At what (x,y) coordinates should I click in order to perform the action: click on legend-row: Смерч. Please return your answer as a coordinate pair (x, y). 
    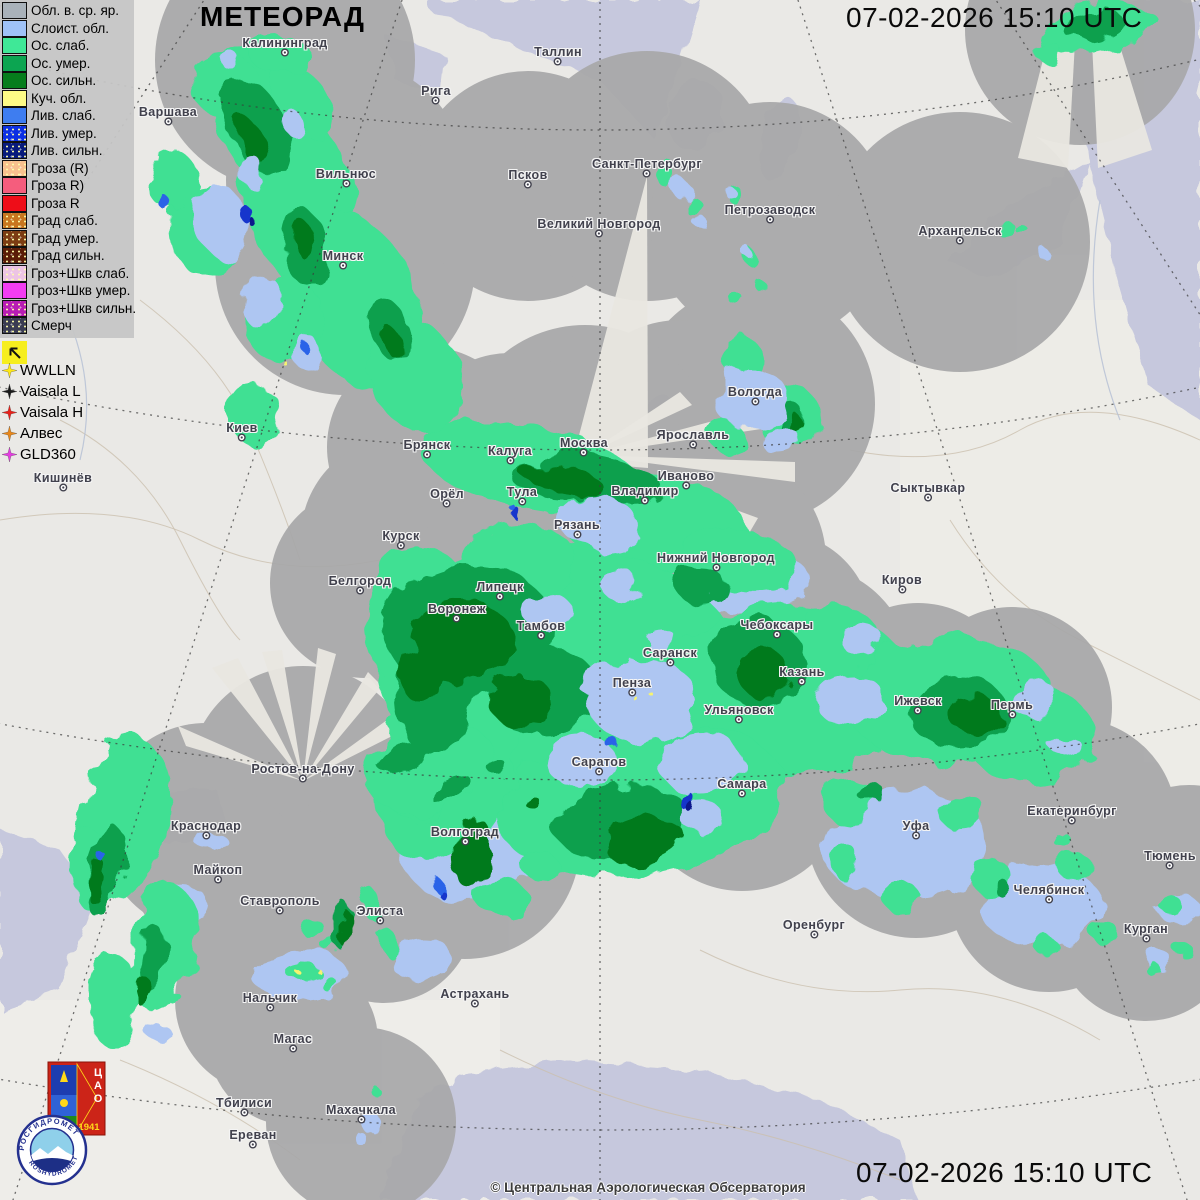
    Looking at the image, I should click on (67, 326).